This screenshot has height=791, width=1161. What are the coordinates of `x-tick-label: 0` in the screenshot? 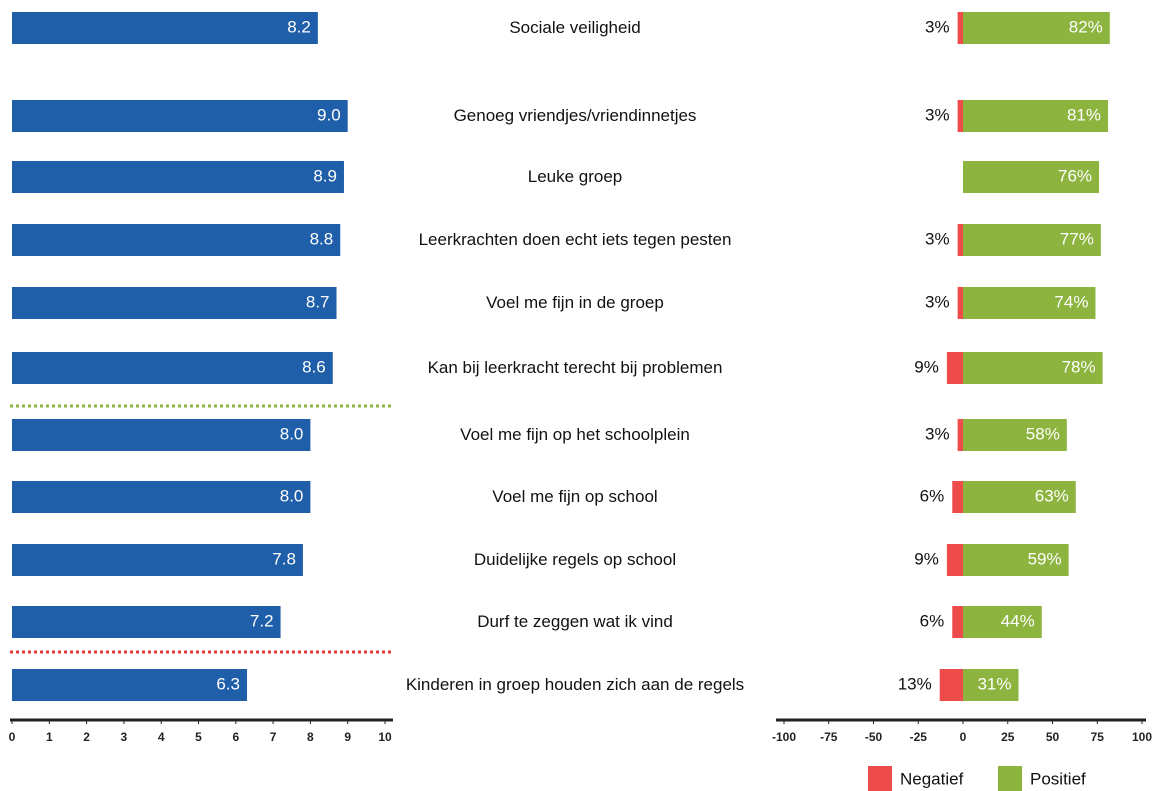 It's located at (12, 737).